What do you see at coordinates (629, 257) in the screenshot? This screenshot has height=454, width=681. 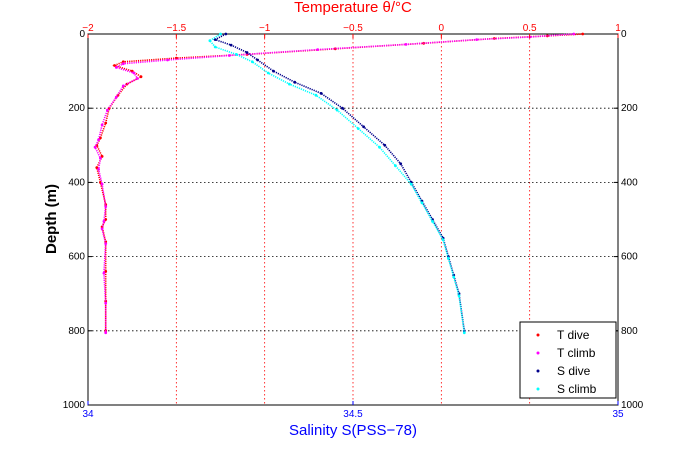 I see `y-tick-label-right: 600` at bounding box center [629, 257].